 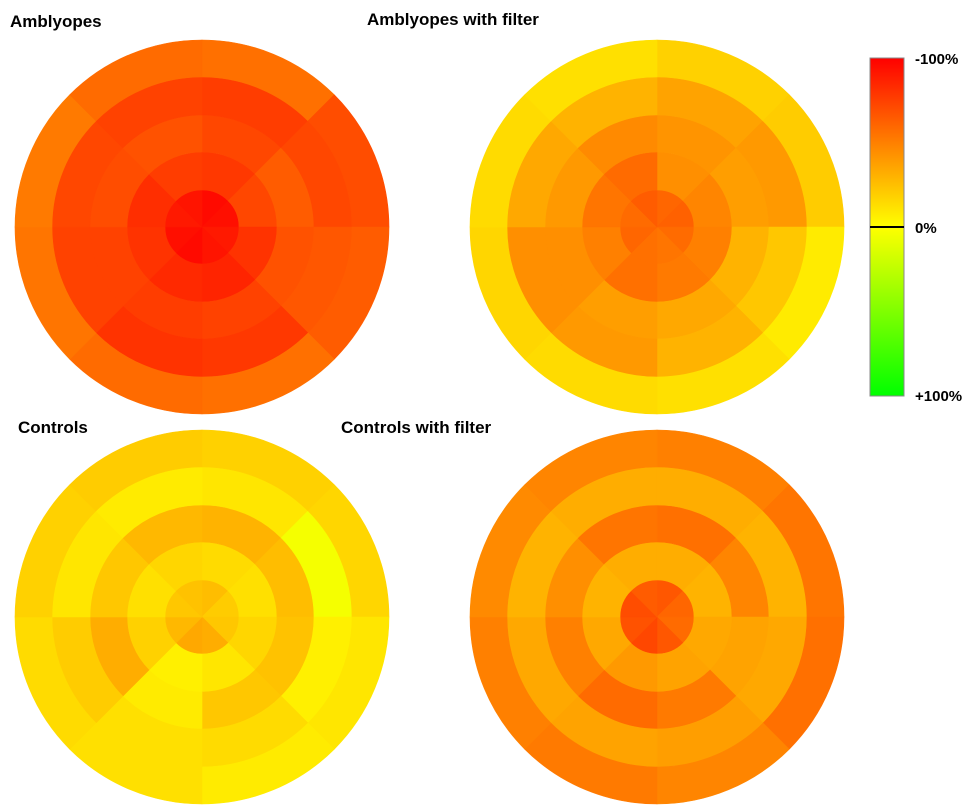 I want to click on cell-amblyopes-filter-ring4-sector7, so click(x=591, y=80).